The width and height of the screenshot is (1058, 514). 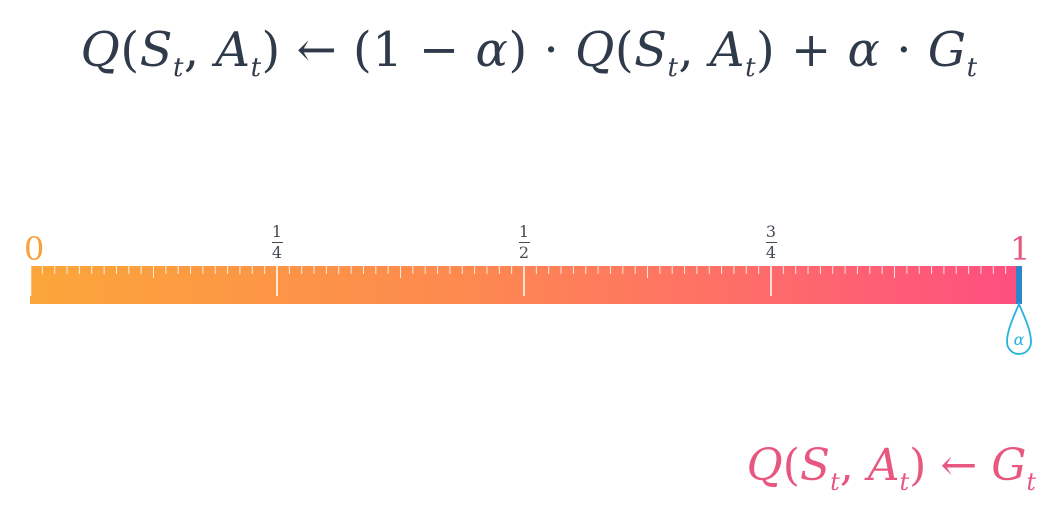 I want to click on plus-sign: +, so click(x=811, y=50).